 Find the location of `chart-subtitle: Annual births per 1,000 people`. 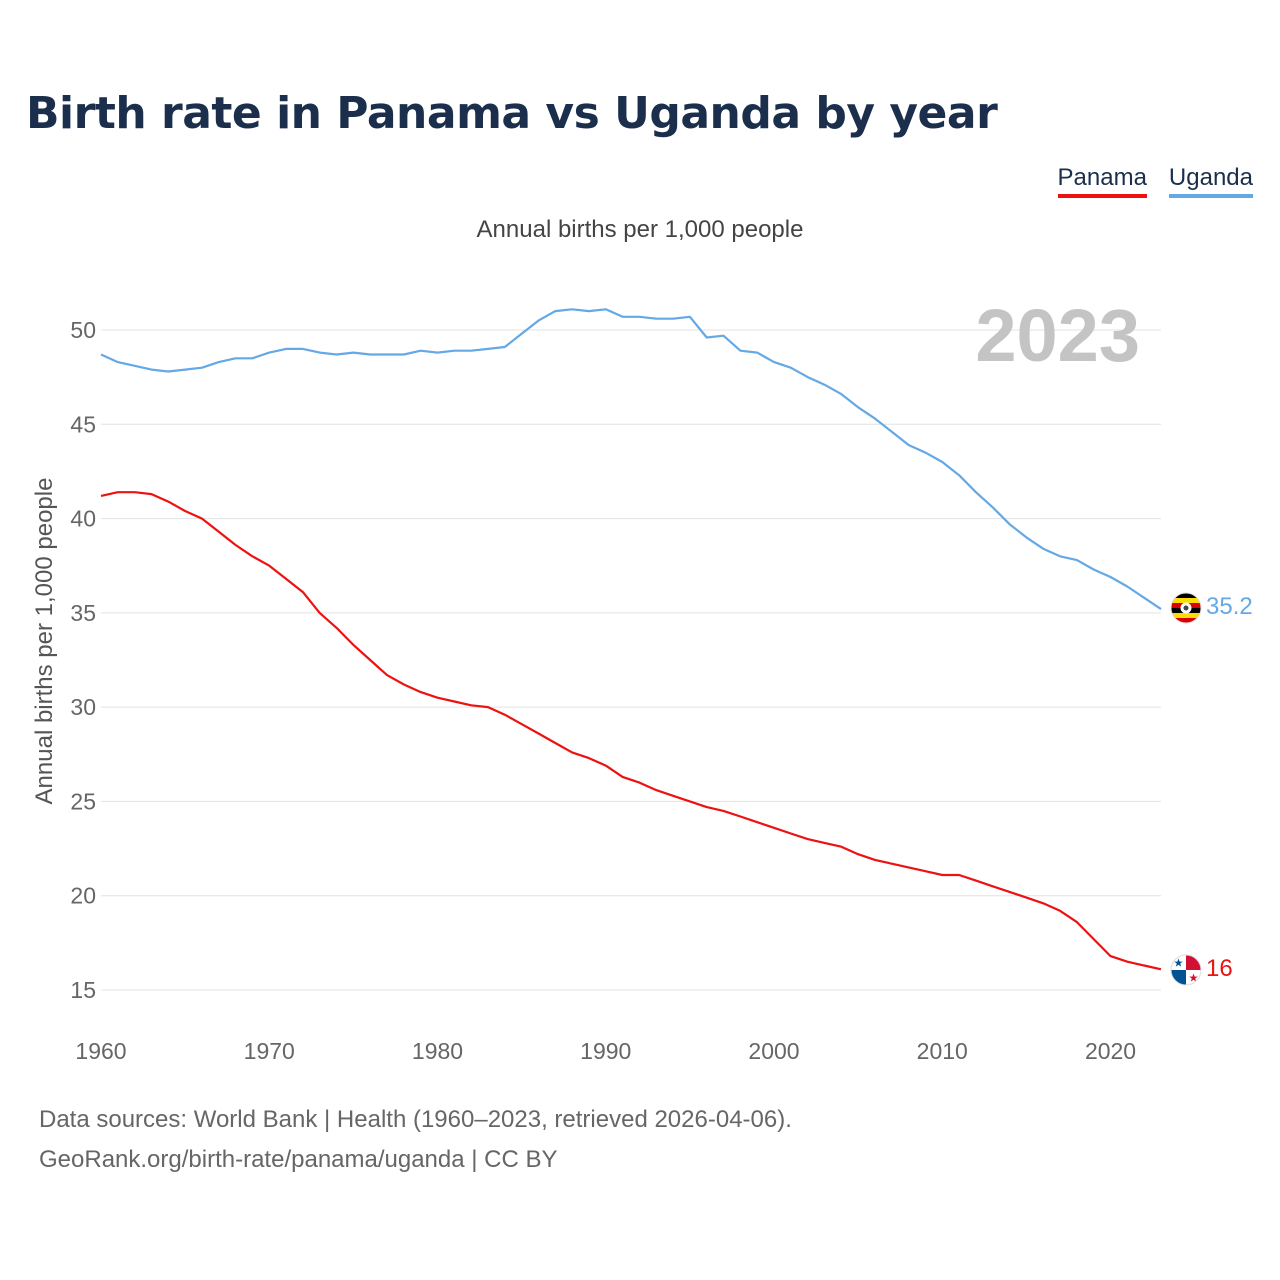

chart-subtitle: Annual births per 1,000 people is located at coordinates (640, 229).